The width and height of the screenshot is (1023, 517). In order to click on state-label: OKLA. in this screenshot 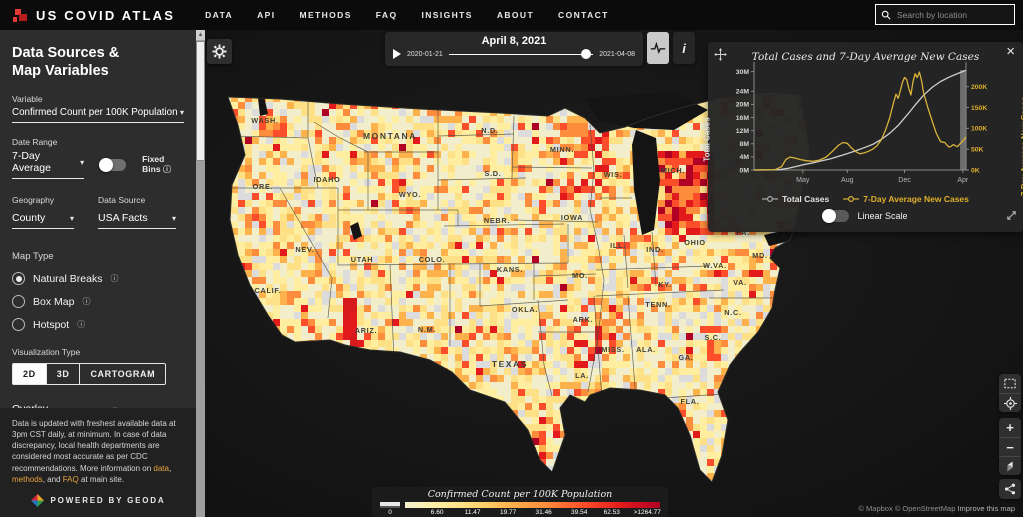, I will do `click(525, 309)`.